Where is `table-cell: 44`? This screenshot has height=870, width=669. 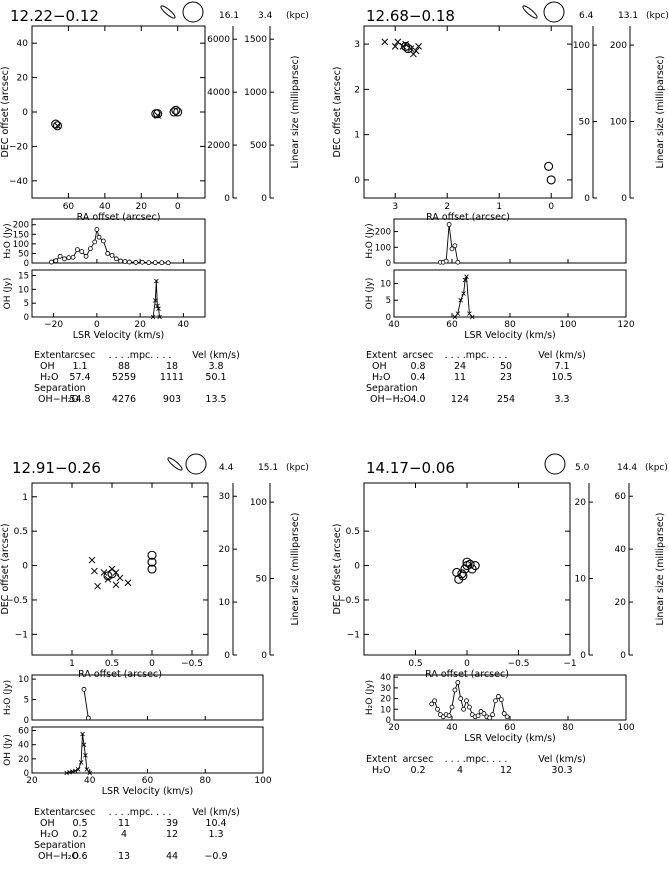
table-cell: 44 is located at coordinates (172, 856).